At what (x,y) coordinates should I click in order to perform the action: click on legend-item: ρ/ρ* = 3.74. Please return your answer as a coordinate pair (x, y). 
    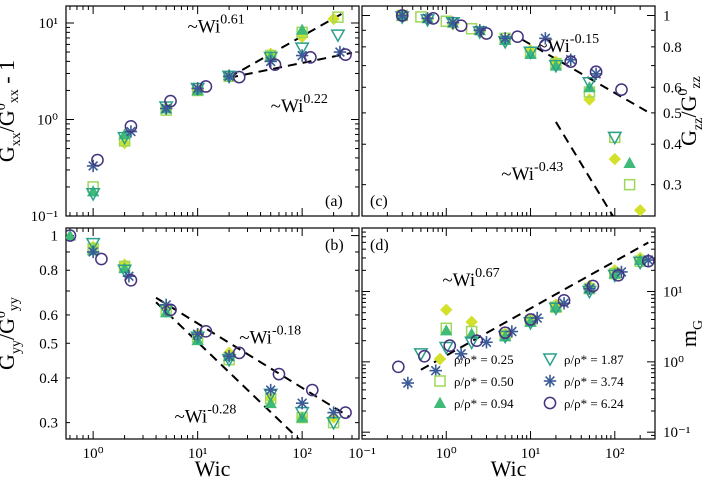
    Looking at the image, I should click on (583, 381).